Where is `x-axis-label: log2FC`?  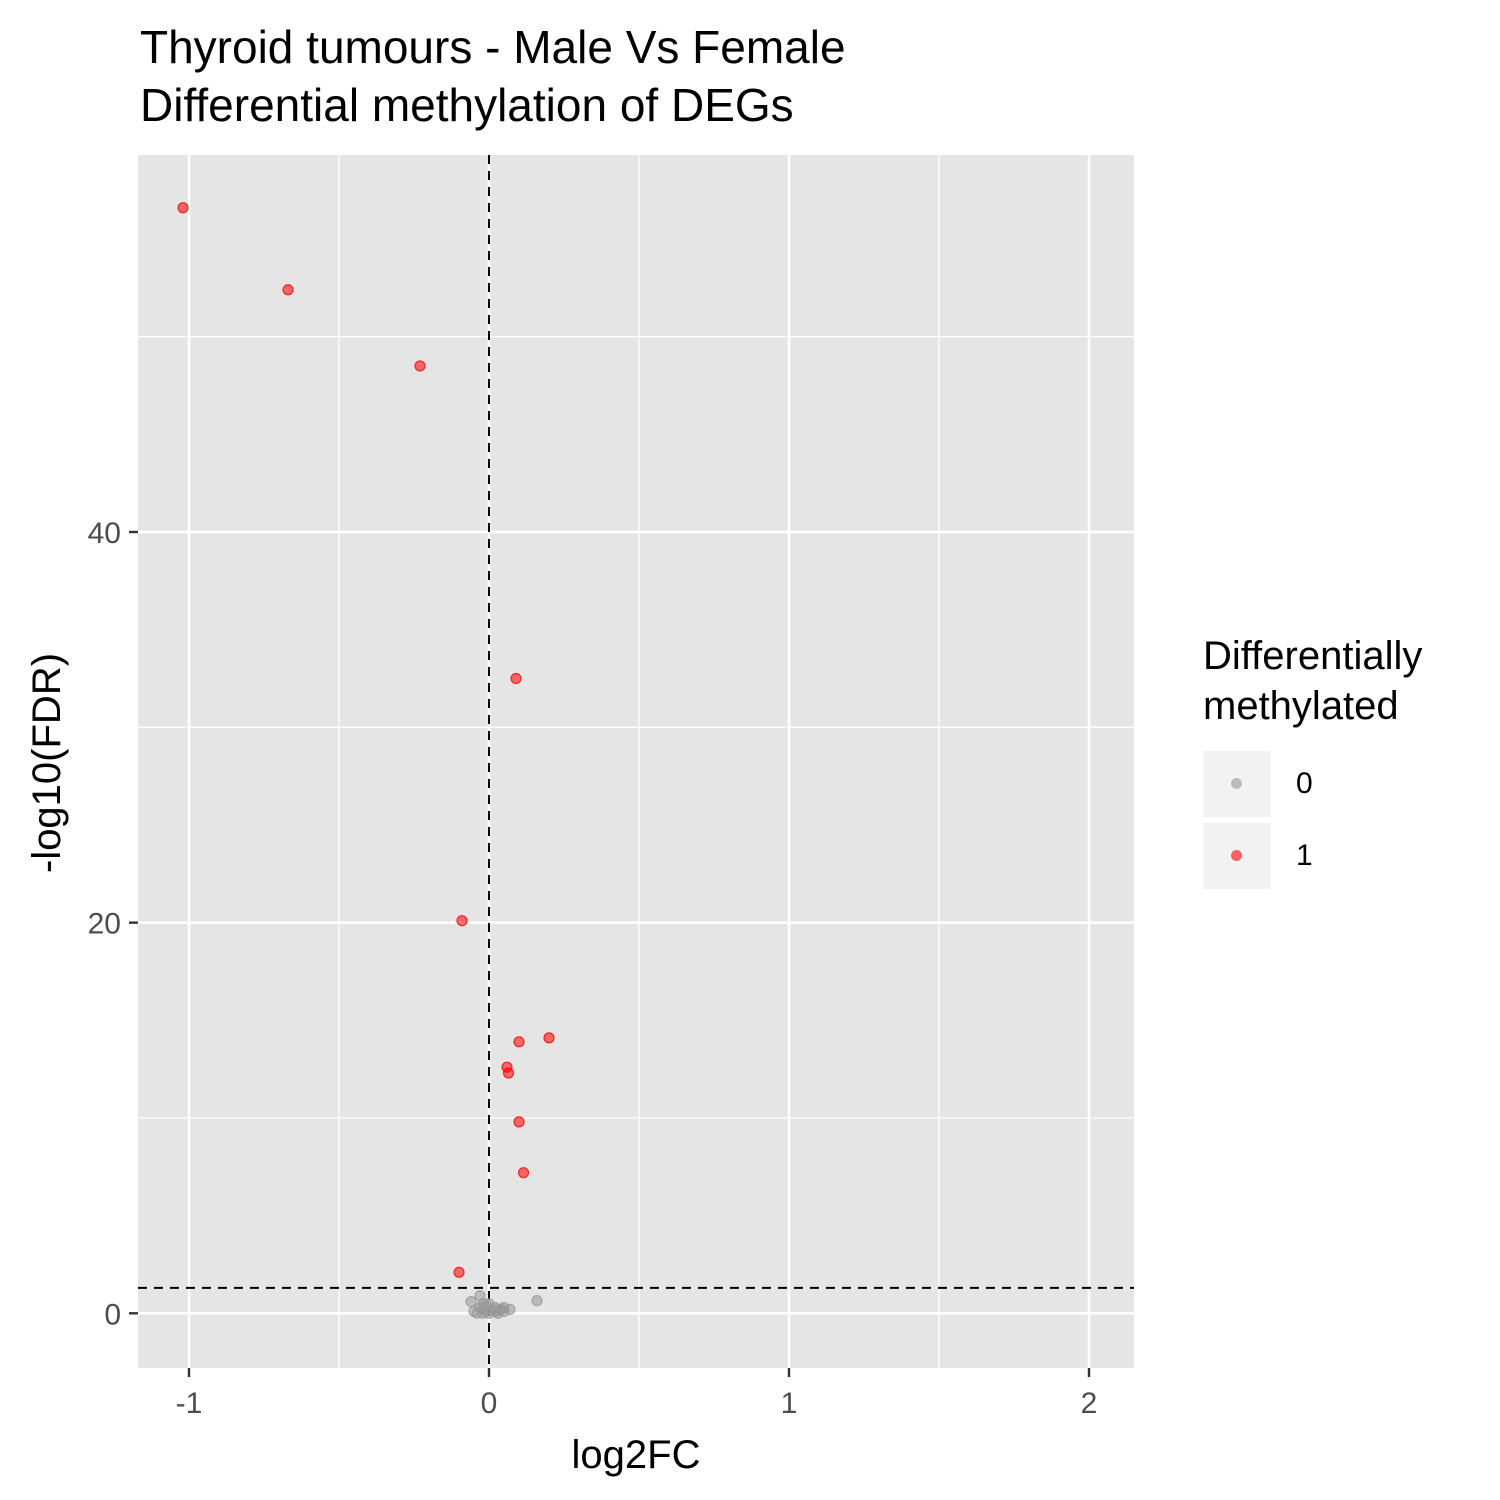 x-axis-label: log2FC is located at coordinates (636, 1455).